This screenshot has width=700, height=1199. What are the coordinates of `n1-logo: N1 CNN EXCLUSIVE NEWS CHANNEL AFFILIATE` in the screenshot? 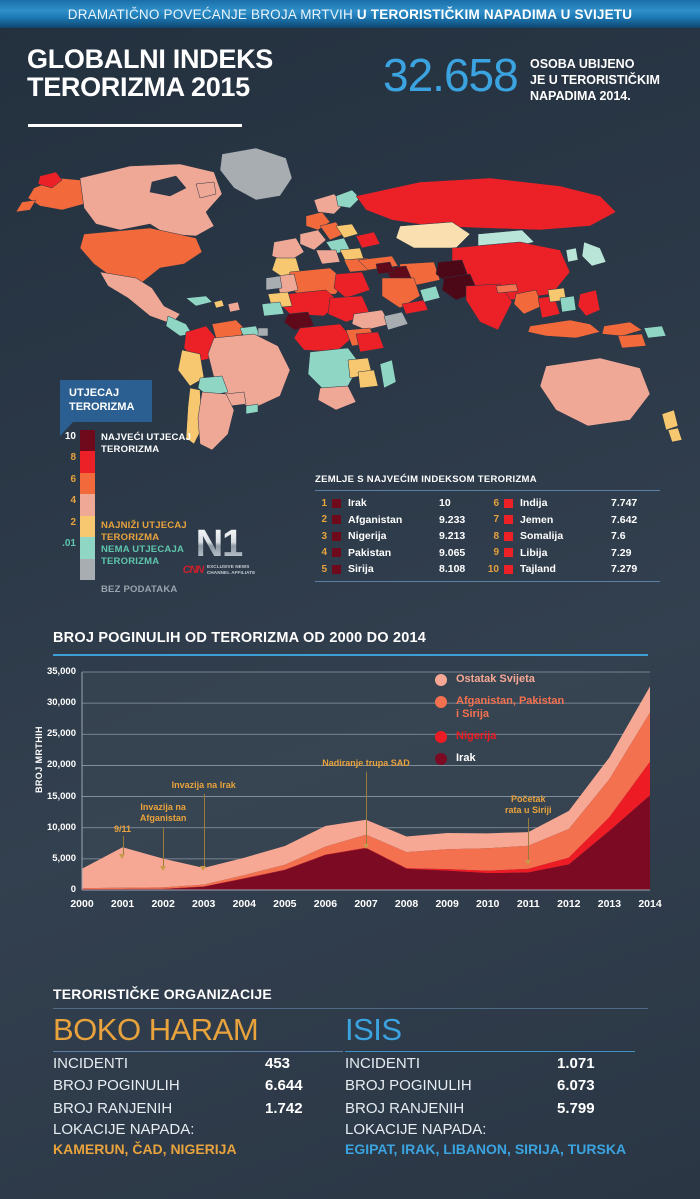 It's located at (219, 554).